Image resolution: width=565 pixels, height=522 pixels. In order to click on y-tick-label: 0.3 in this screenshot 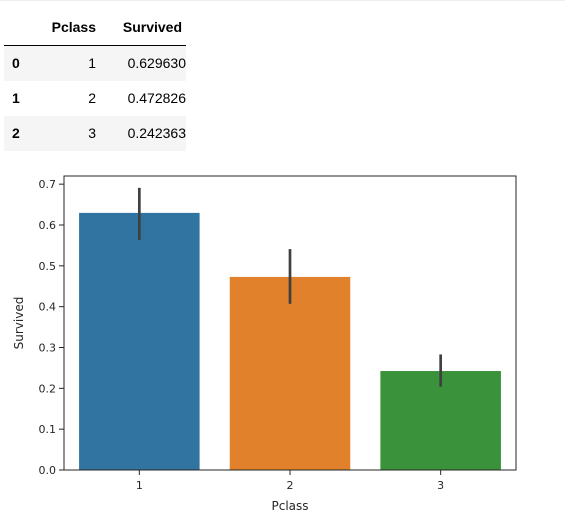, I will do `click(48, 348)`.